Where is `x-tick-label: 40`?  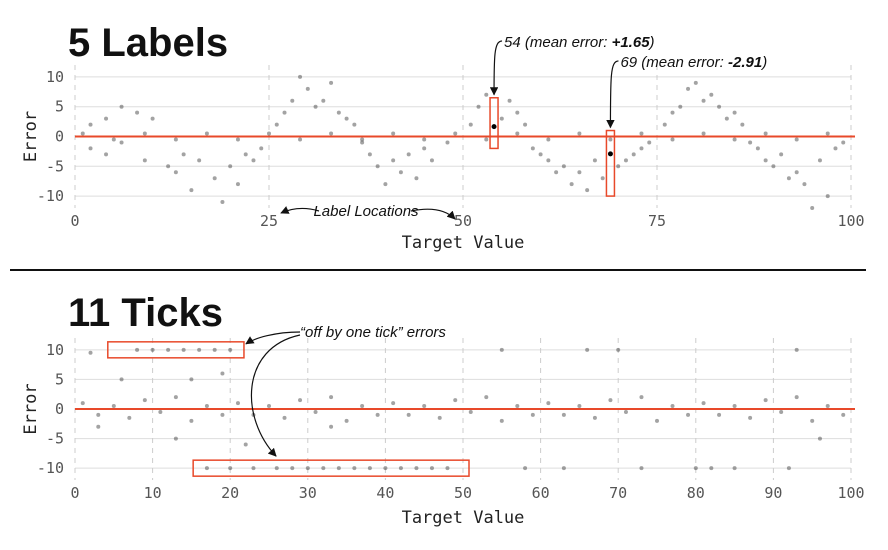
x-tick-label: 40 is located at coordinates (385, 493).